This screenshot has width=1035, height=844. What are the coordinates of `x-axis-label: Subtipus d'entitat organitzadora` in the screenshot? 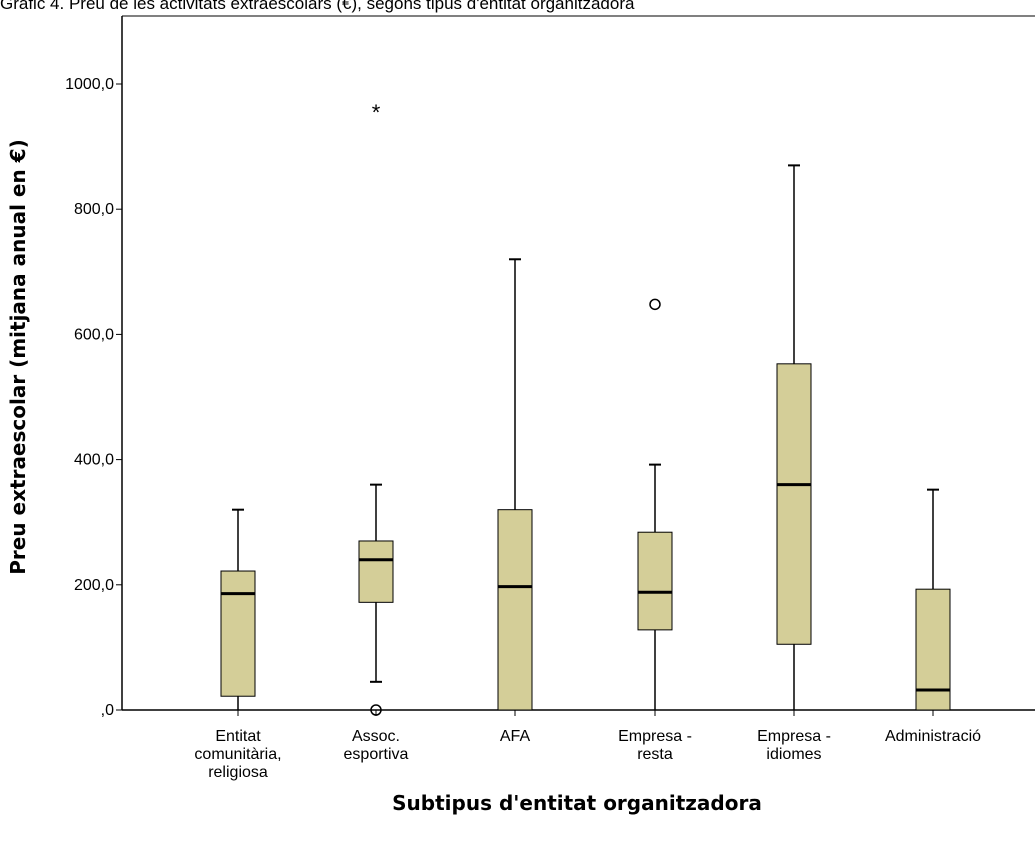 It's located at (577, 803).